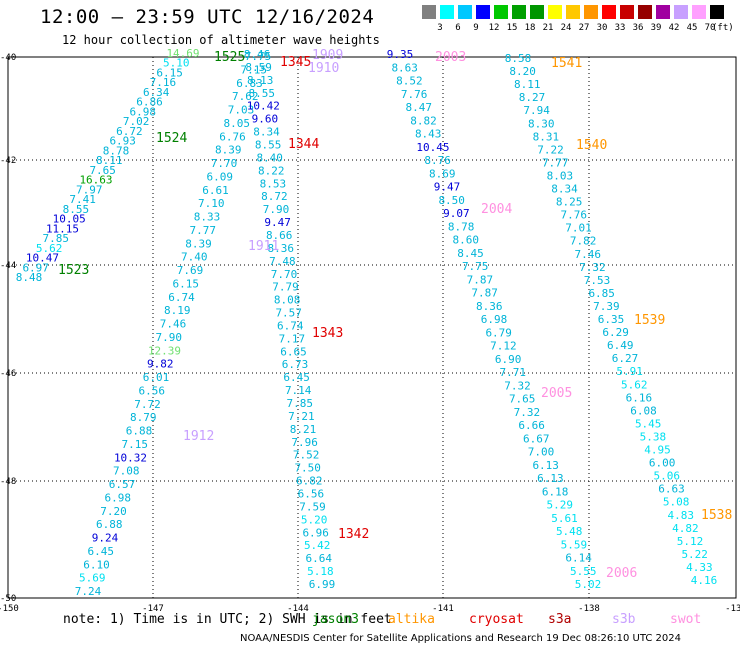  Describe the element at coordinates (512, 28) in the screenshot. I see `color-scale-label: 15` at that location.